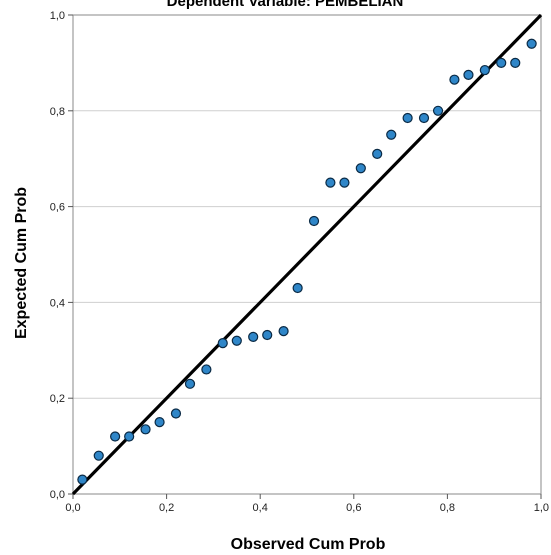  Describe the element at coordinates (447, 508) in the screenshot. I see `x-tick-label: 0,8` at that location.